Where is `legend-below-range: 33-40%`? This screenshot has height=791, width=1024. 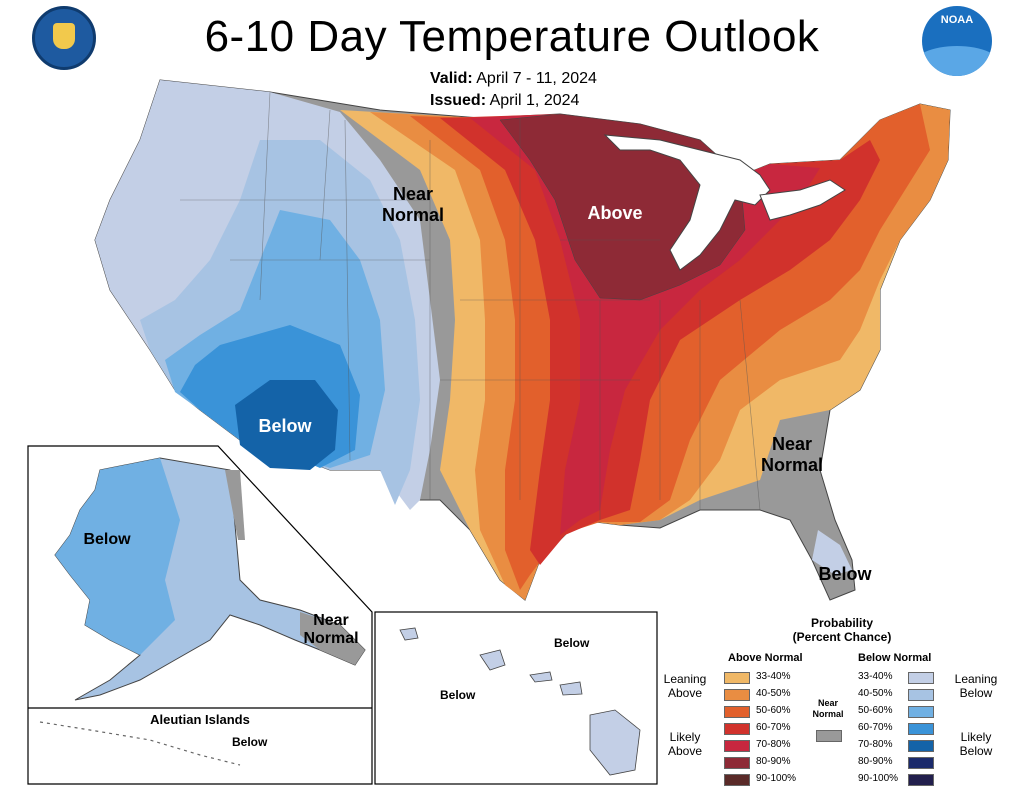 legend-below-range: 33-40% is located at coordinates (875, 676).